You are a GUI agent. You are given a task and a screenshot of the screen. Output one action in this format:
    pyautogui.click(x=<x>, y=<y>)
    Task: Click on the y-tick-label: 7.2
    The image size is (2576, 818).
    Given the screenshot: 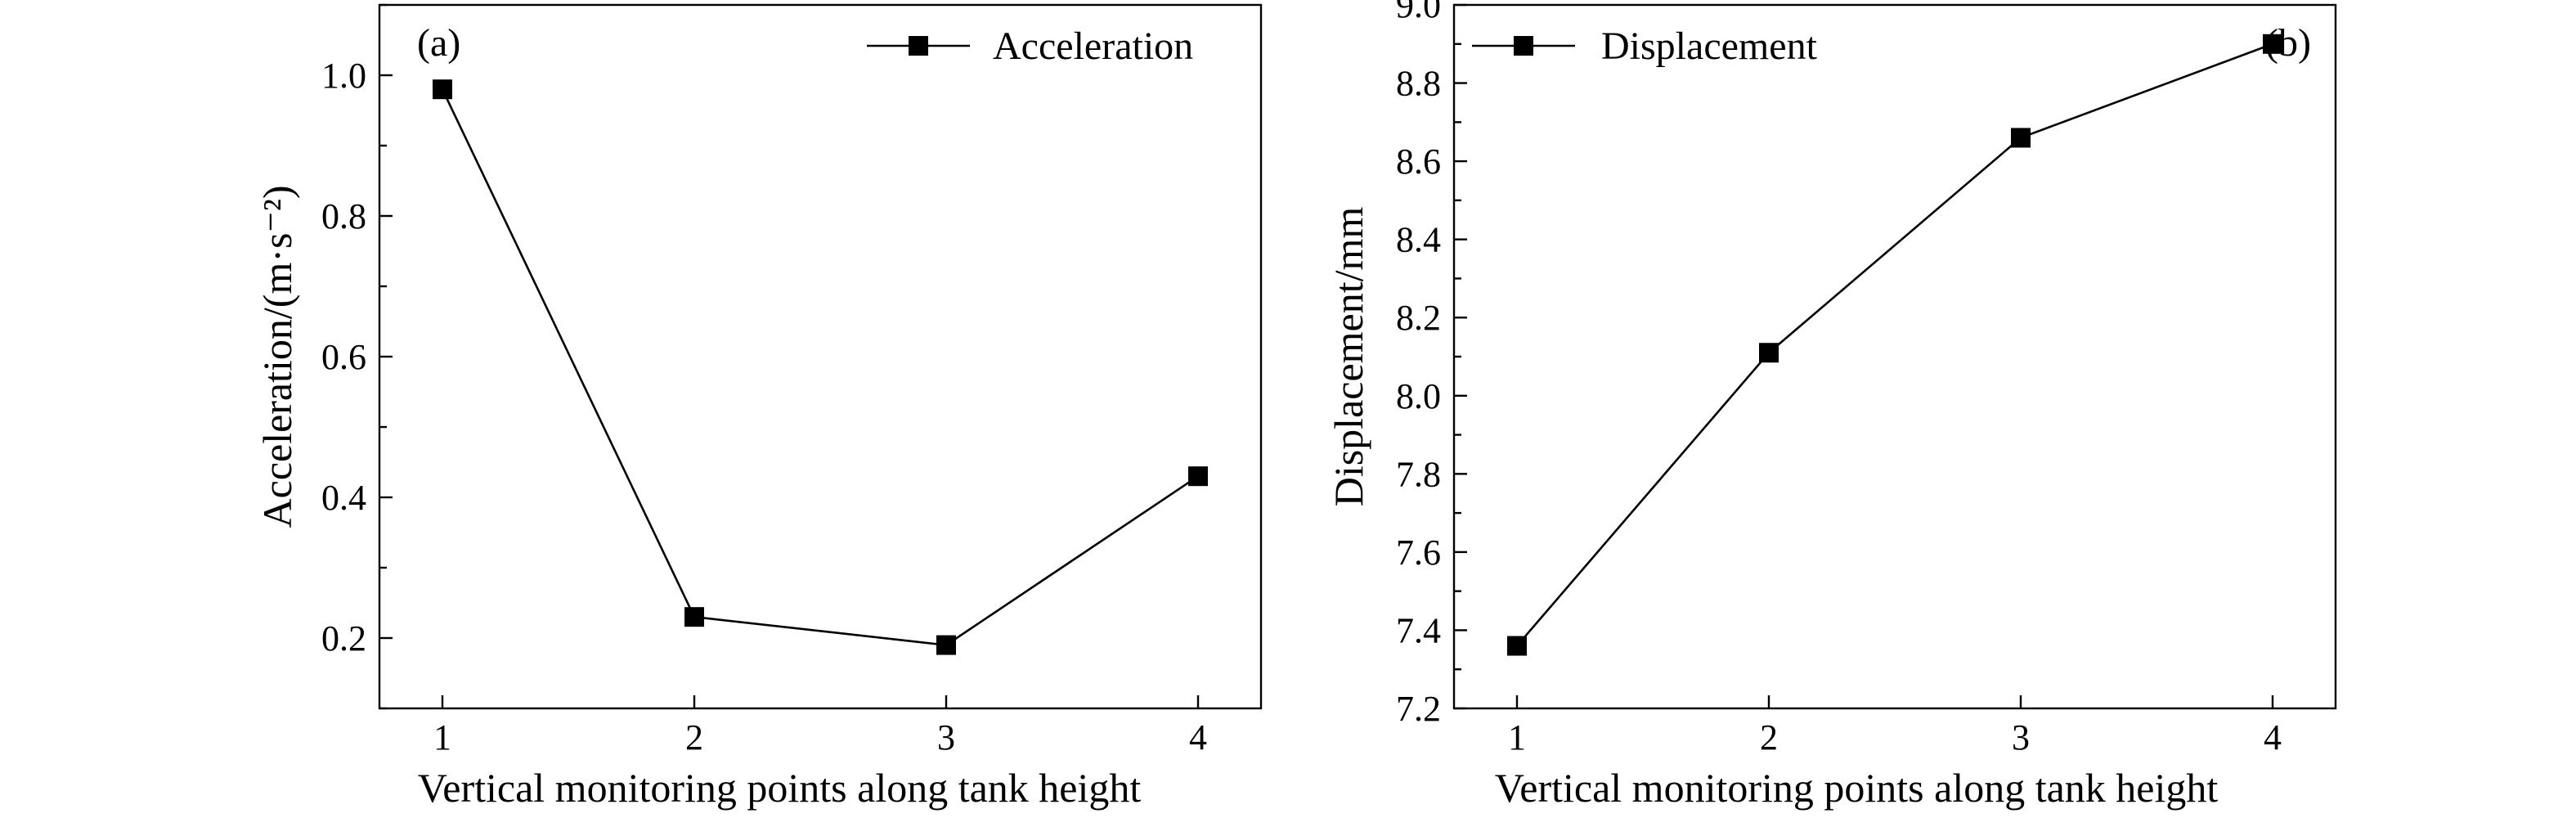 What is the action you would take?
    pyautogui.click(x=1418, y=709)
    